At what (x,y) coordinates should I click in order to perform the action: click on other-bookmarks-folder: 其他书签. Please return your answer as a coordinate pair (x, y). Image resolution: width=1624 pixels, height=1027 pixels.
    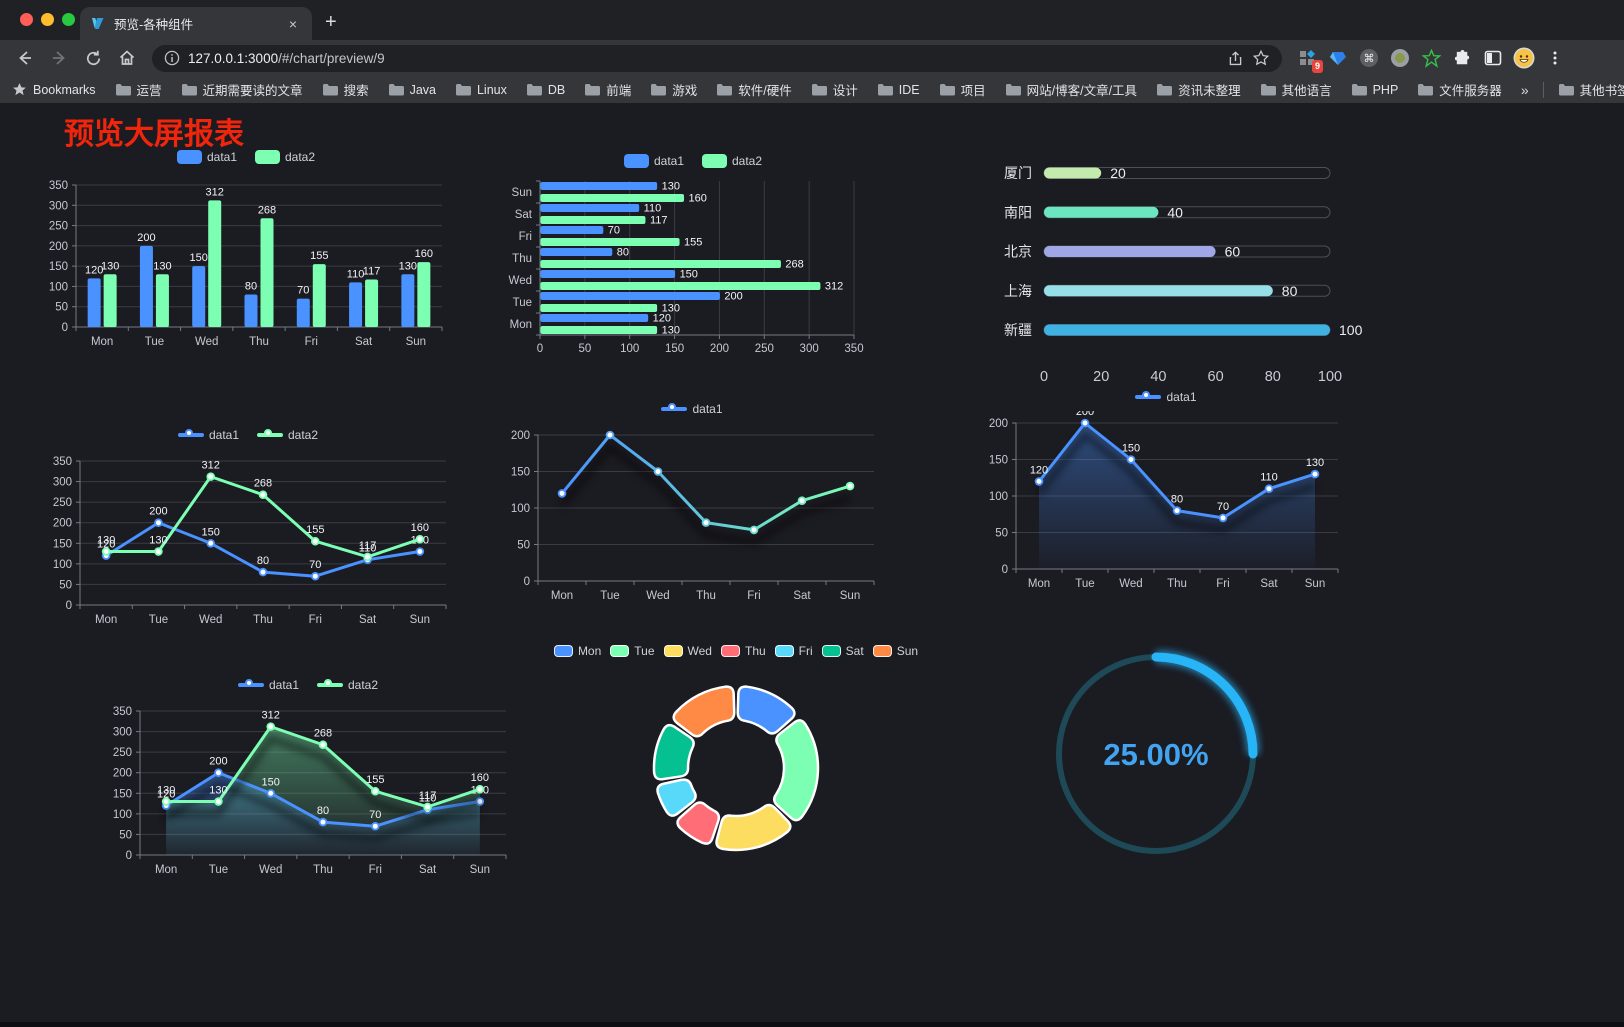
    Looking at the image, I should click on (1591, 89).